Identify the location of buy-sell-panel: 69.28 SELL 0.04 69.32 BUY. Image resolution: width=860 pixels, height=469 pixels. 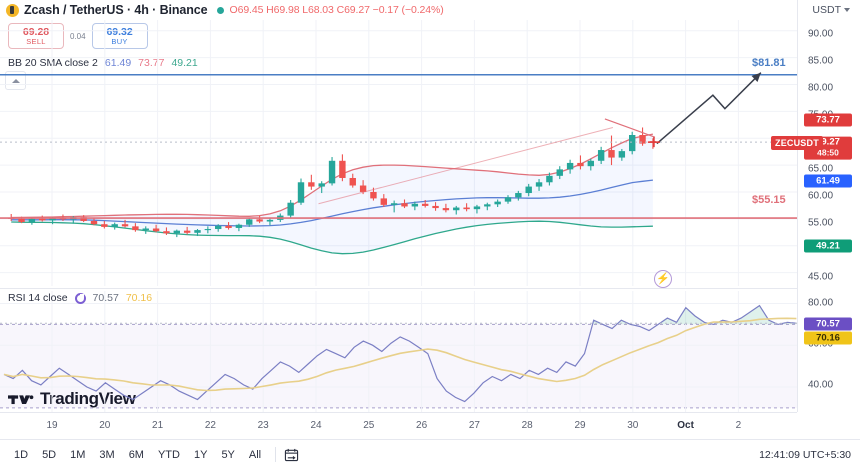
(78, 36).